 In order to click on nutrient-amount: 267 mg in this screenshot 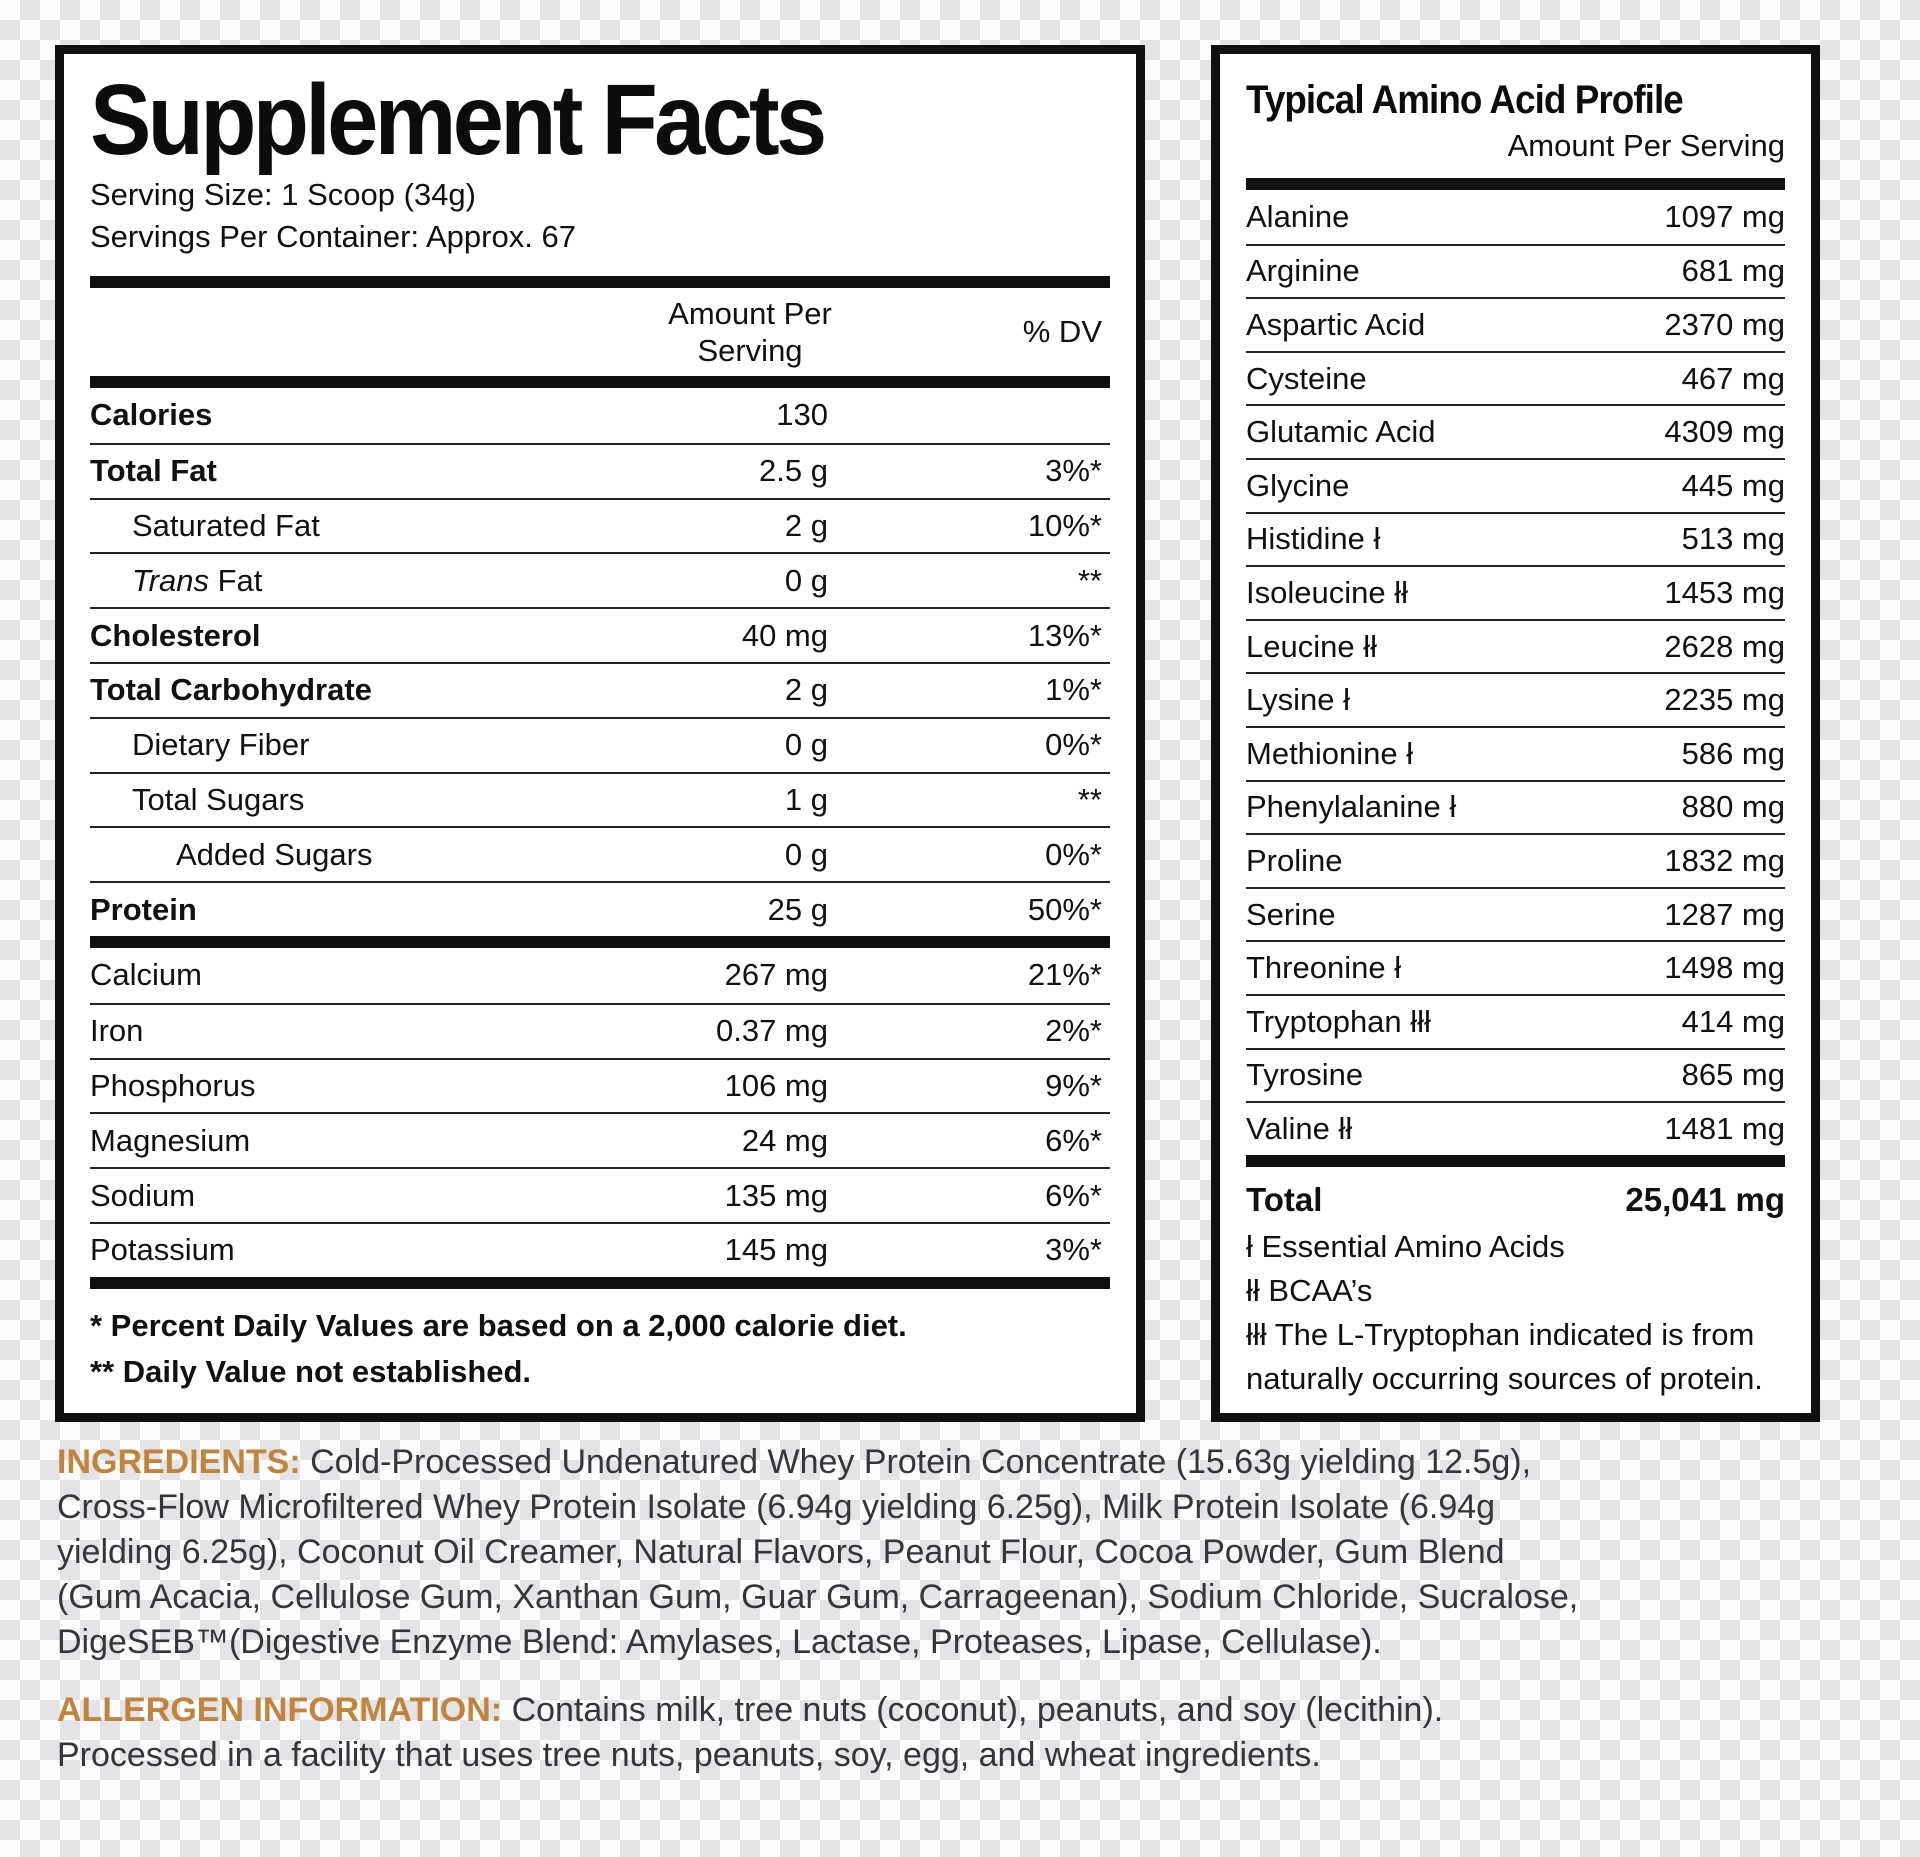, I will do `click(776, 975)`.